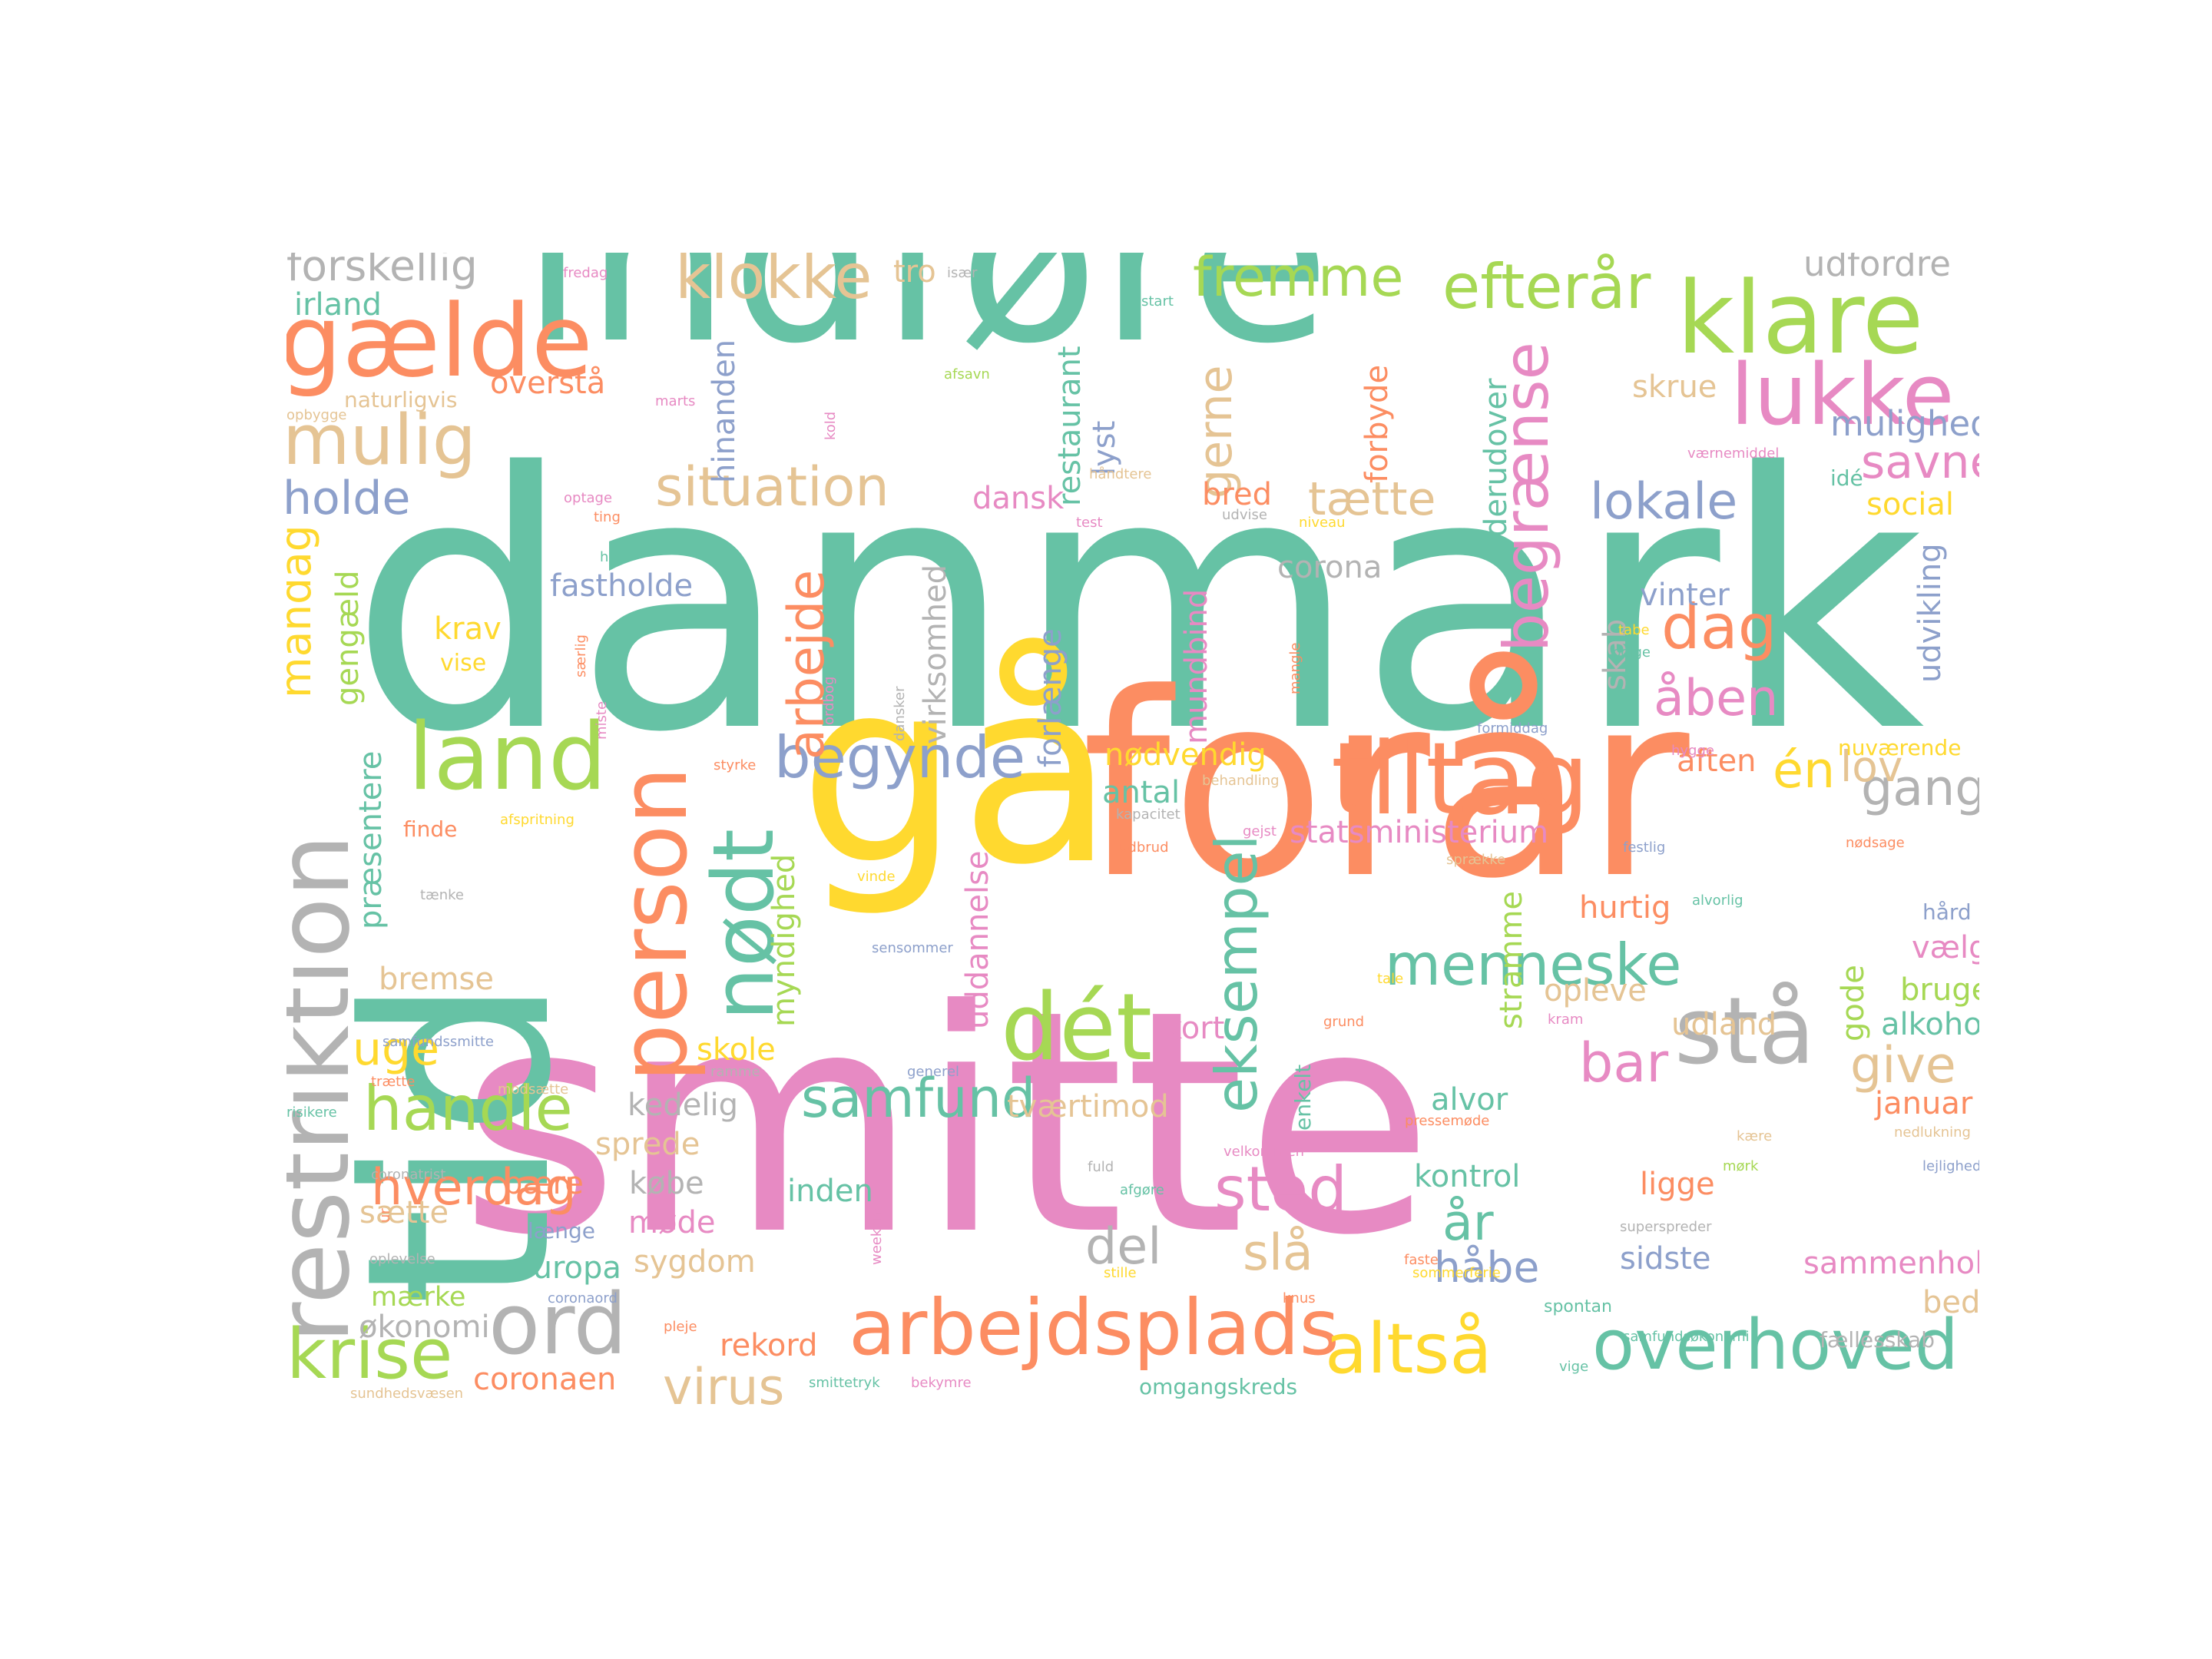 Image resolution: width=2212 pixels, height=1659 pixels. I want to click on word-skole: skole, so click(737, 1050).